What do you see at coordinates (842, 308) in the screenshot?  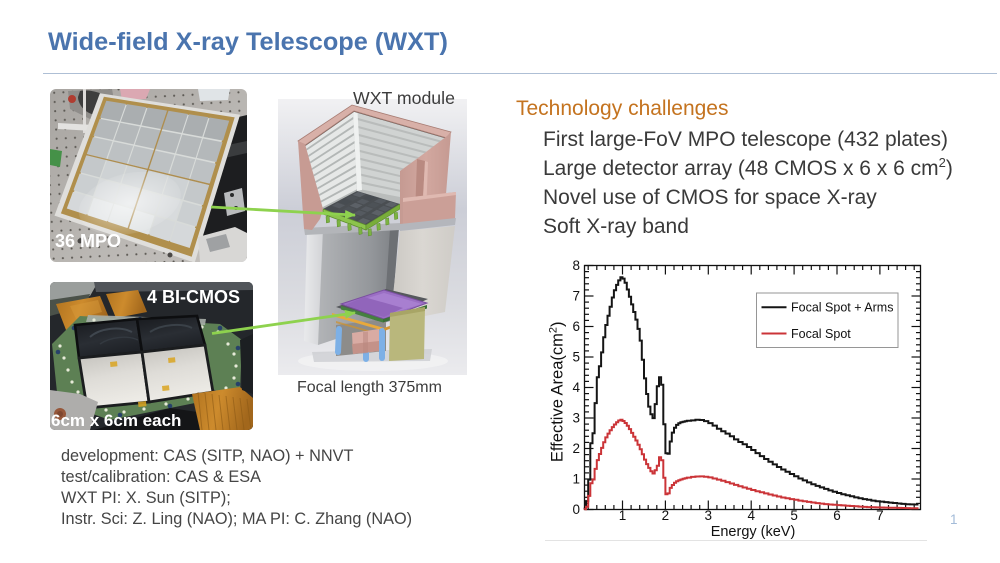 I see `svg-text: Focal Spot + Arms` at bounding box center [842, 308].